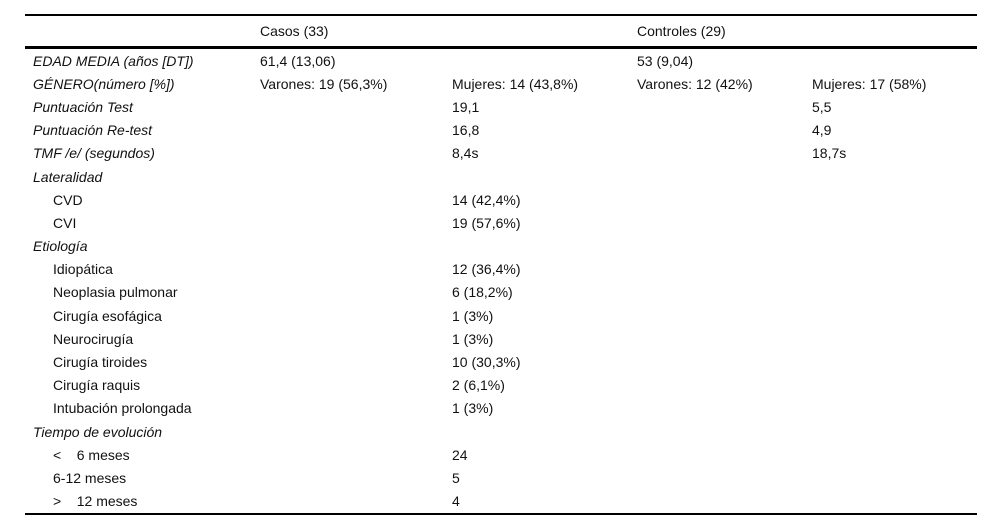 The width and height of the screenshot is (1000, 530). Describe the element at coordinates (869, 83) in the screenshot. I see `controles-value-2: Mujeres: 17 (58%)` at that location.